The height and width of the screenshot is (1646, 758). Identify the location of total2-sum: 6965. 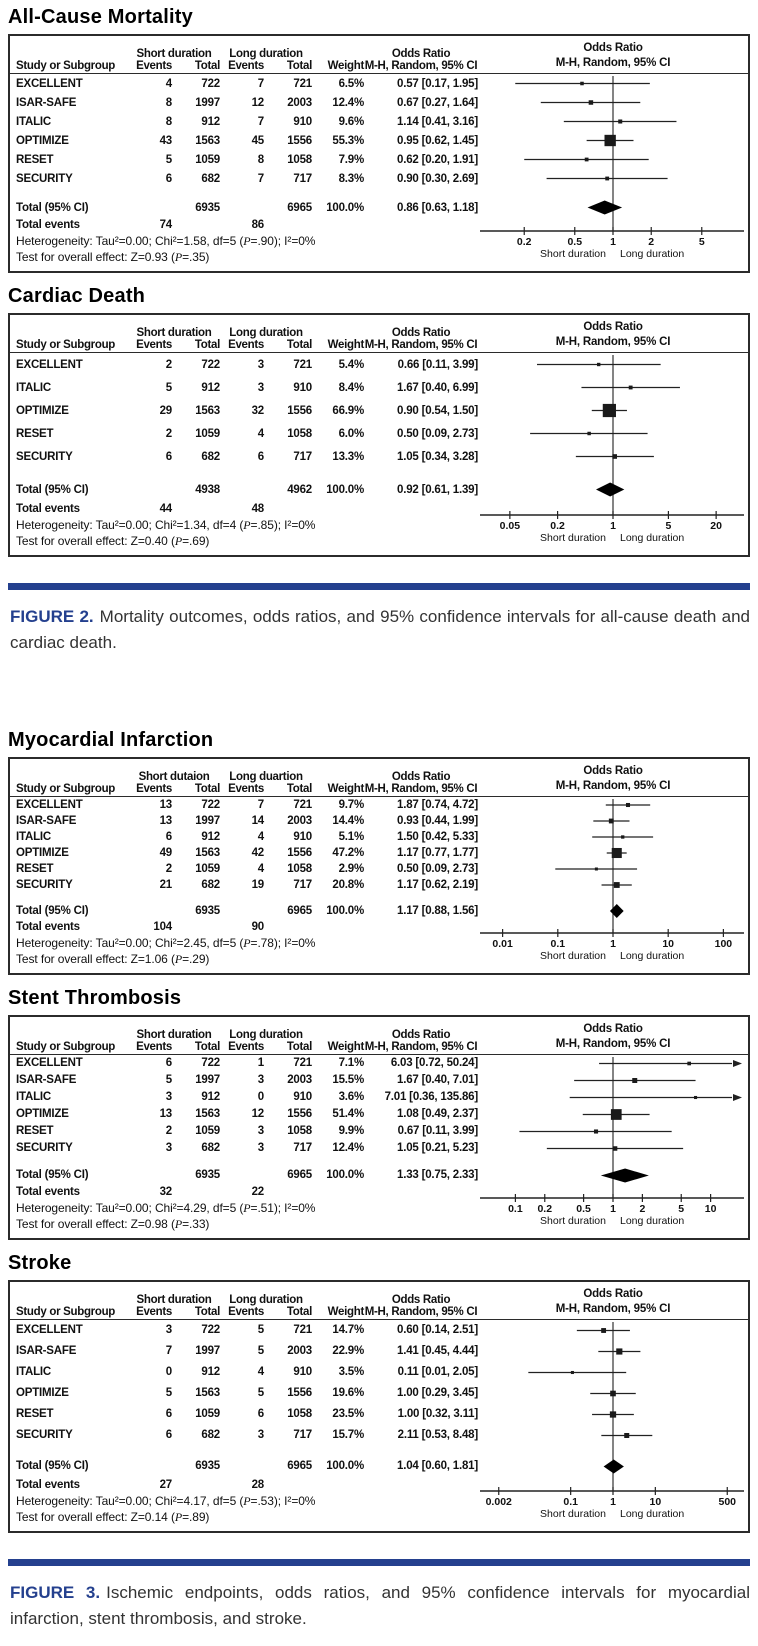
(299, 207).